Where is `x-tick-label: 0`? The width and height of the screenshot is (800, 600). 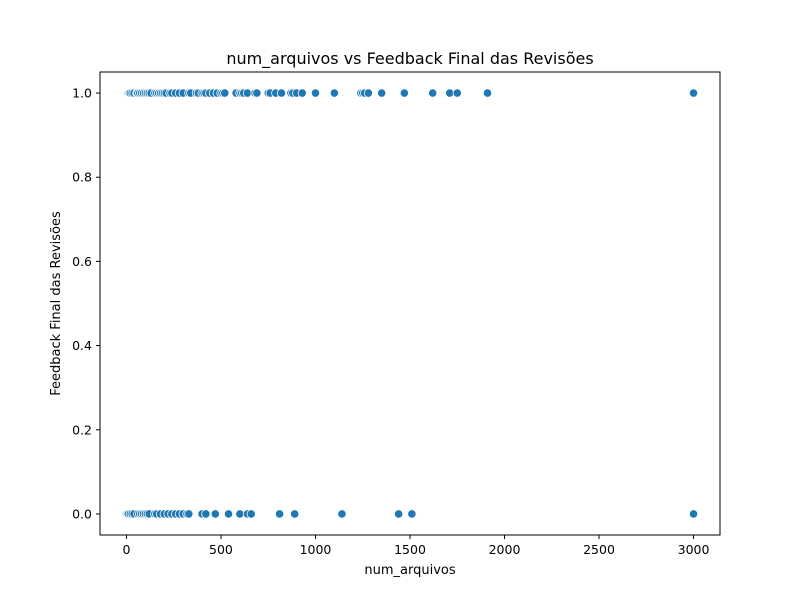 x-tick-label: 0 is located at coordinates (126, 549).